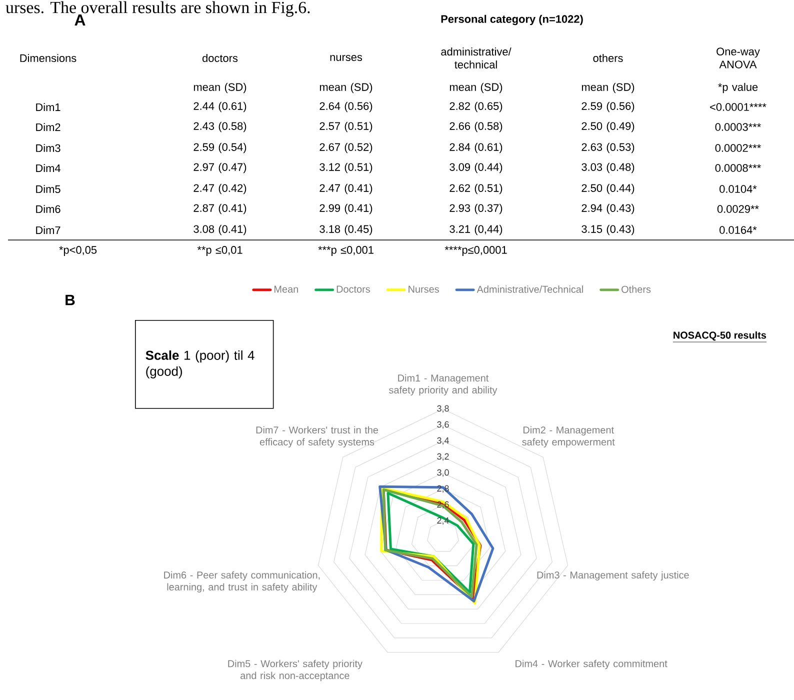  I want to click on y-tick-label: 3,2, so click(443, 457).